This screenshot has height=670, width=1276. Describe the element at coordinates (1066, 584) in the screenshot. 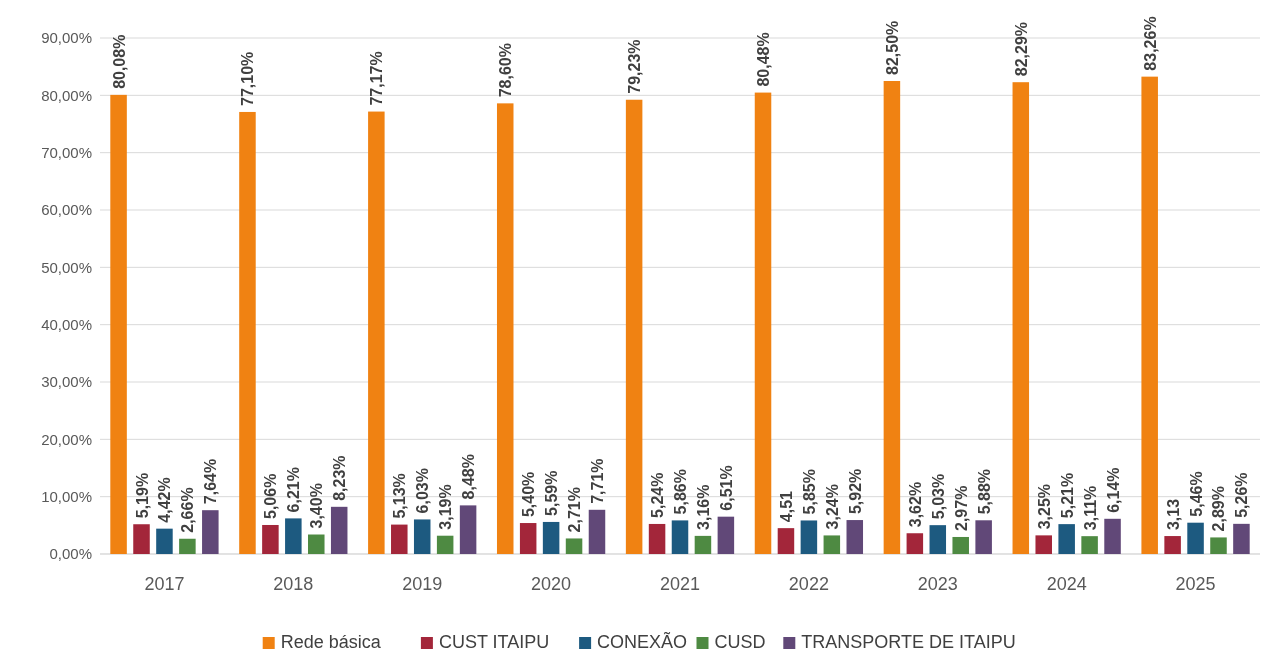

I see `x-tick-label: 2024` at that location.